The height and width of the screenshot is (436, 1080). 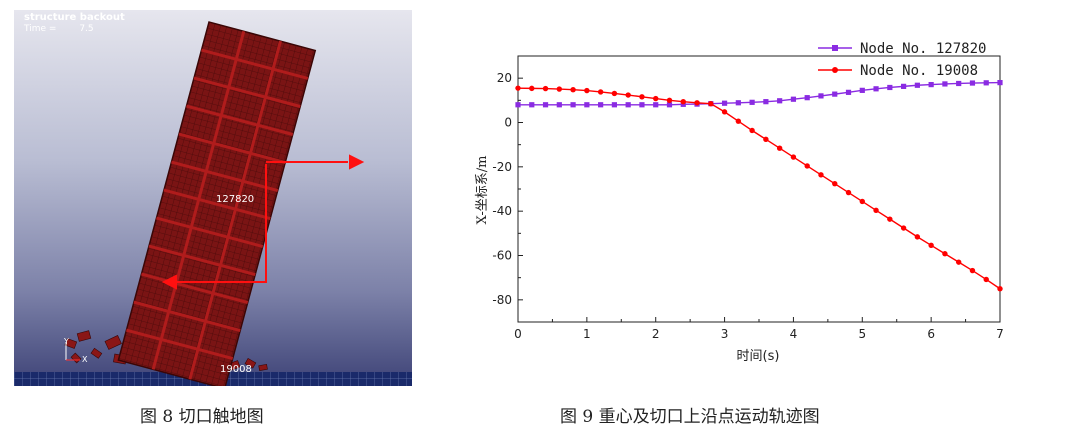 What do you see at coordinates (919, 71) in the screenshot?
I see `legend-label: Node No. 19008` at bounding box center [919, 71].